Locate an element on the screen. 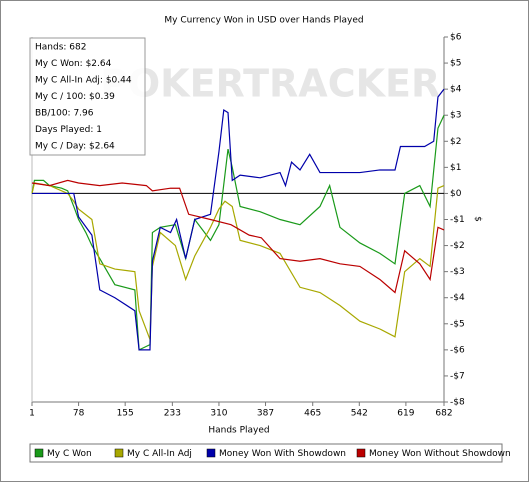  x-axis-label: Hands Played is located at coordinates (238, 431).